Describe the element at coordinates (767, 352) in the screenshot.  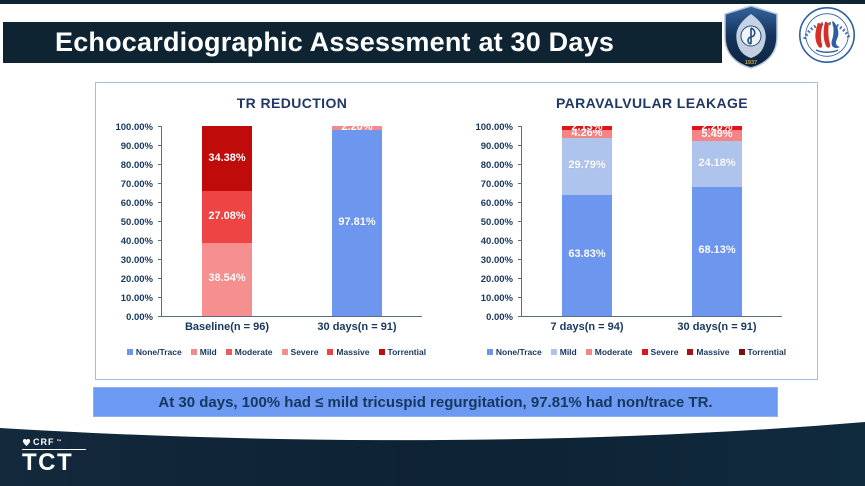
I see `legend-label: Torrential` at that location.